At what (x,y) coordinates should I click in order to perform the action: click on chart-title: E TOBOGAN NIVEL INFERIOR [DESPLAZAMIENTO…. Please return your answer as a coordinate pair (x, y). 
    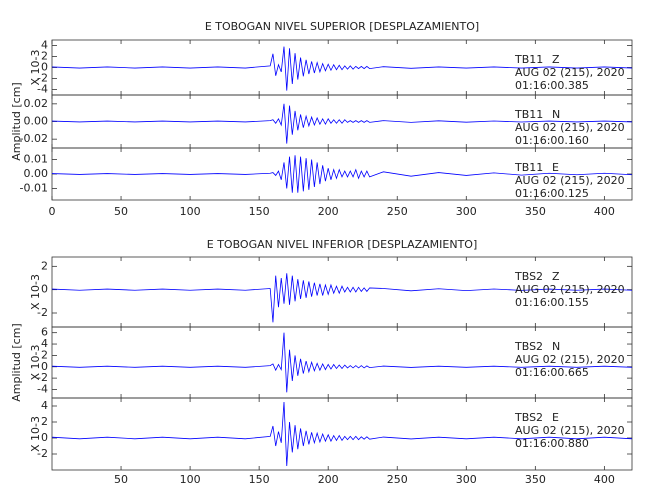
    Looking at the image, I should click on (342, 244).